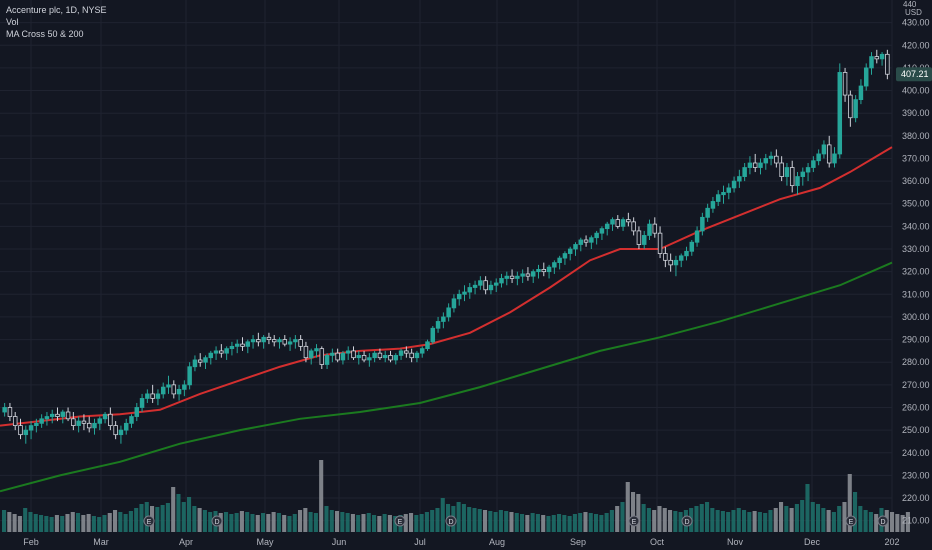  What do you see at coordinates (910, 4) in the screenshot?
I see `y-tick-label: 440` at bounding box center [910, 4].